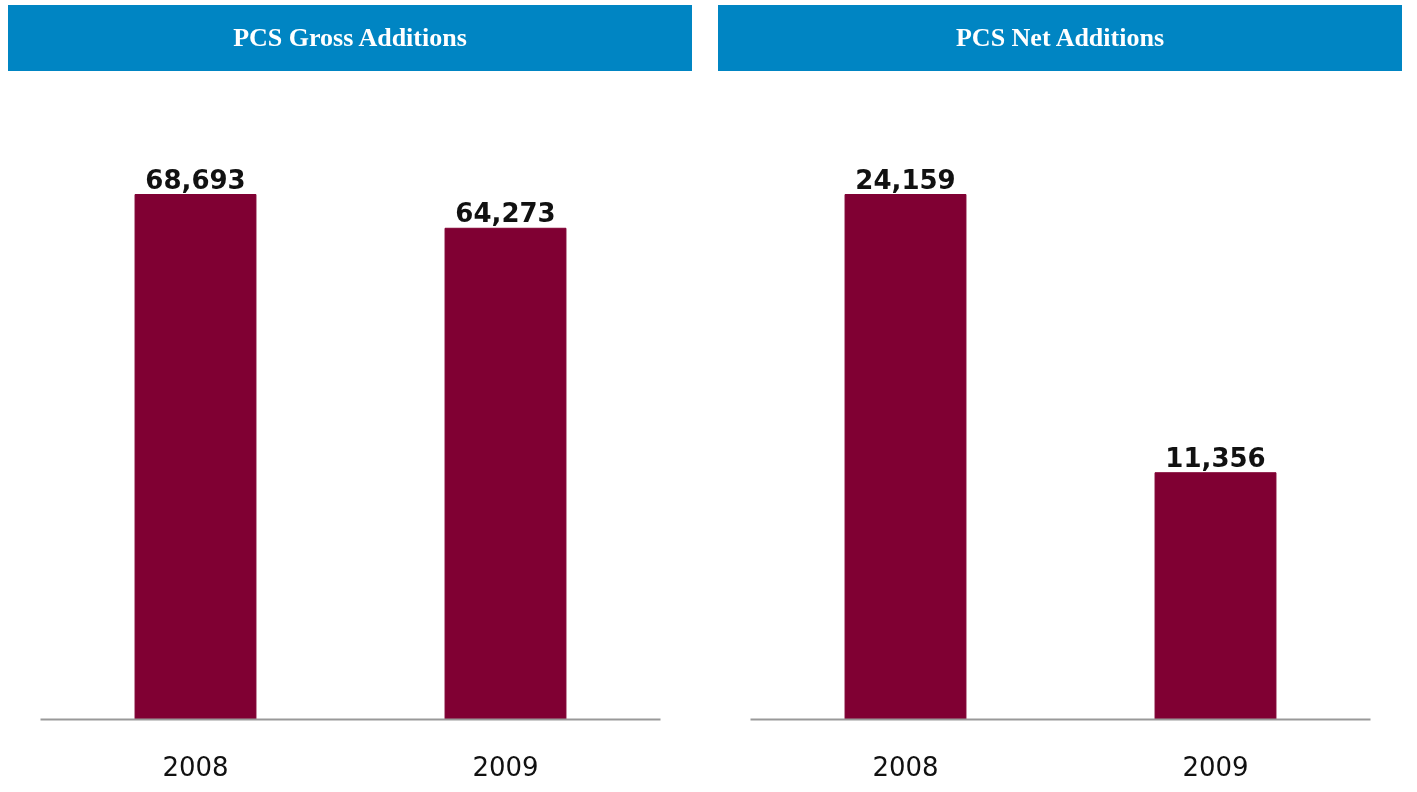 The width and height of the screenshot is (1417, 792). Describe the element at coordinates (195, 179) in the screenshot. I see `data-label: 68,693` at that location.